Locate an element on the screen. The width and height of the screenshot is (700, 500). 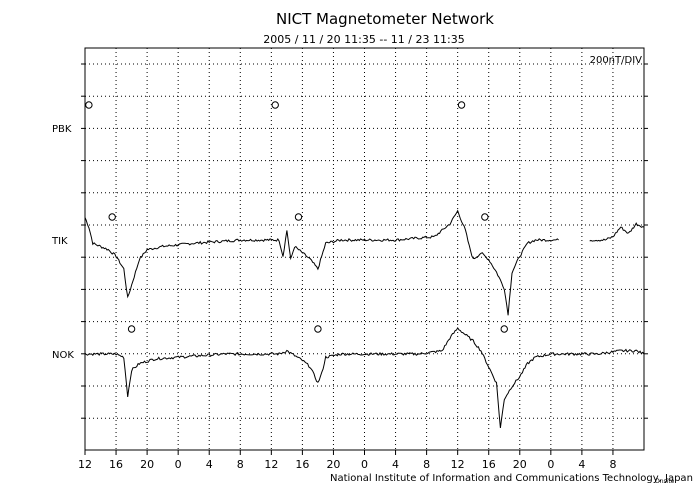
station-label-nok: NOK is located at coordinates (63, 355).